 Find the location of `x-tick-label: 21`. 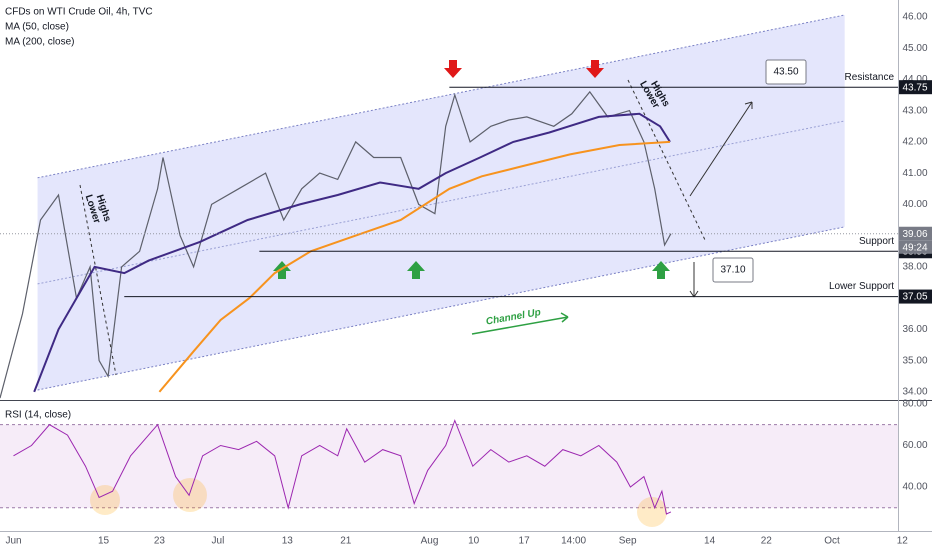

x-tick-label: 21 is located at coordinates (346, 541).